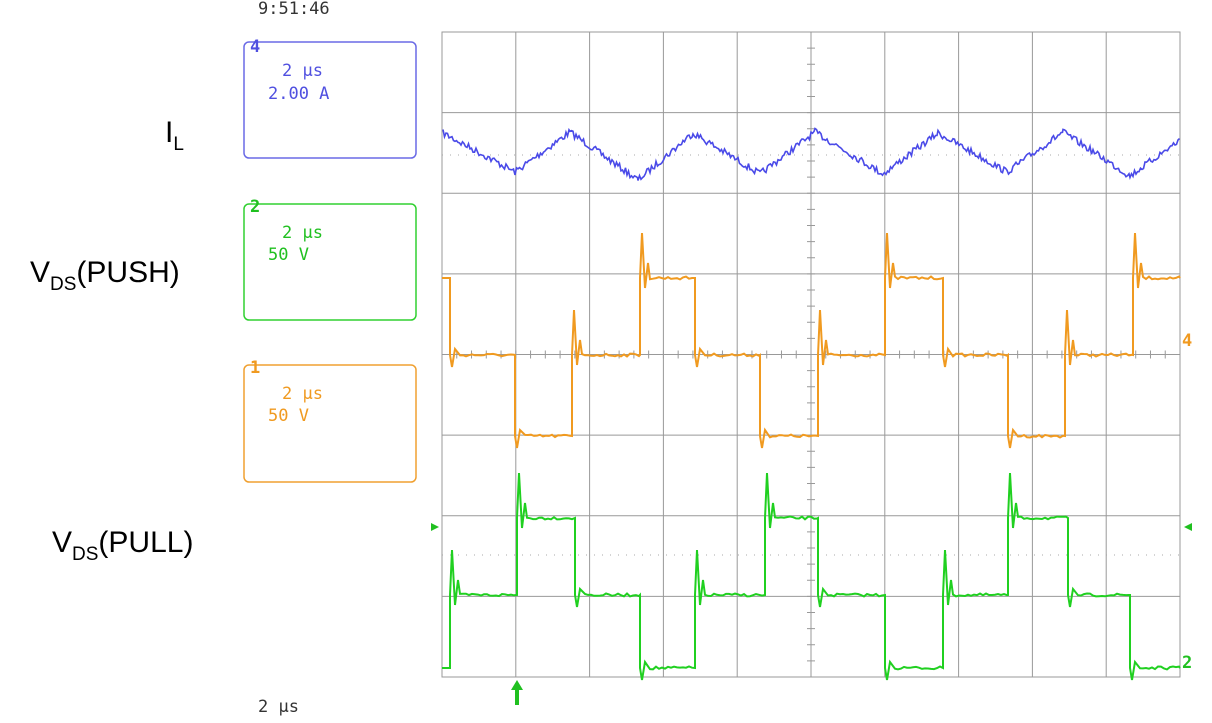 Image resolution: width=1212 pixels, height=723 pixels. Describe the element at coordinates (278, 707) in the screenshot. I see `timebase: 2 µs` at that location.